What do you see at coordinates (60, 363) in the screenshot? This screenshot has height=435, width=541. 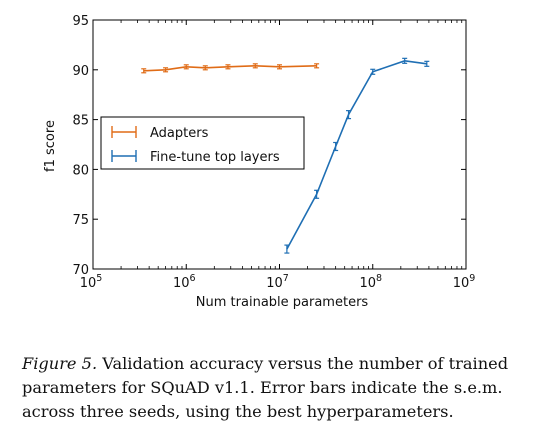 I see `caption-label: Figure 5.` at bounding box center [60, 363].